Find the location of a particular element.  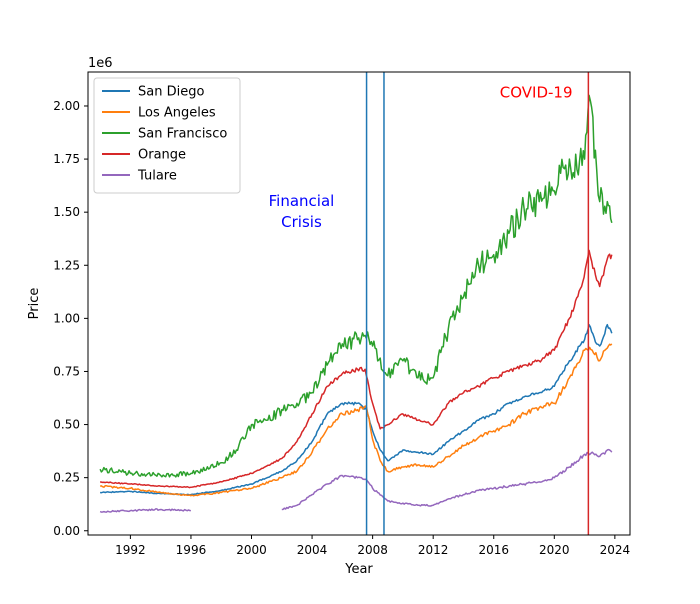

y-tick-label: 0.25 is located at coordinates (66, 478).